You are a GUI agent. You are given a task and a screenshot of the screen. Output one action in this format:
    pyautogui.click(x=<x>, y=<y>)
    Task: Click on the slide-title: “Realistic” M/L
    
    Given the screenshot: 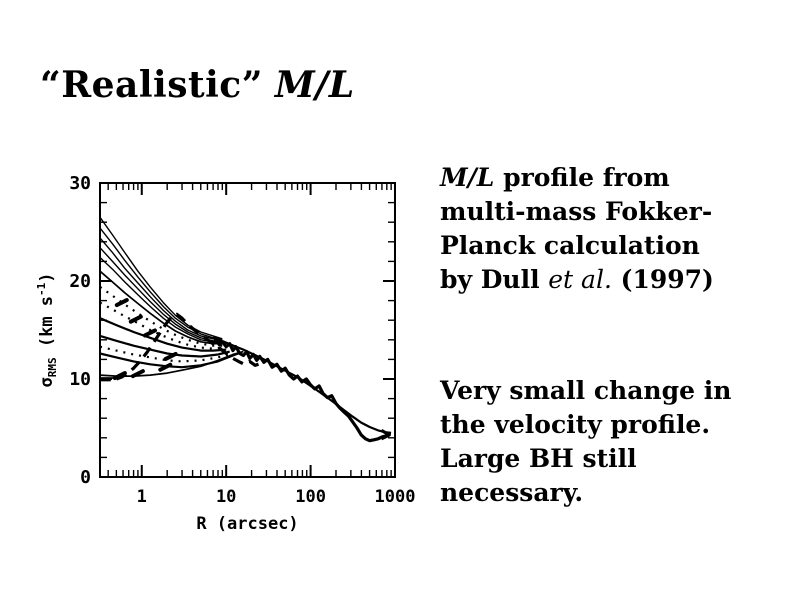 What is the action you would take?
    pyautogui.click(x=197, y=85)
    